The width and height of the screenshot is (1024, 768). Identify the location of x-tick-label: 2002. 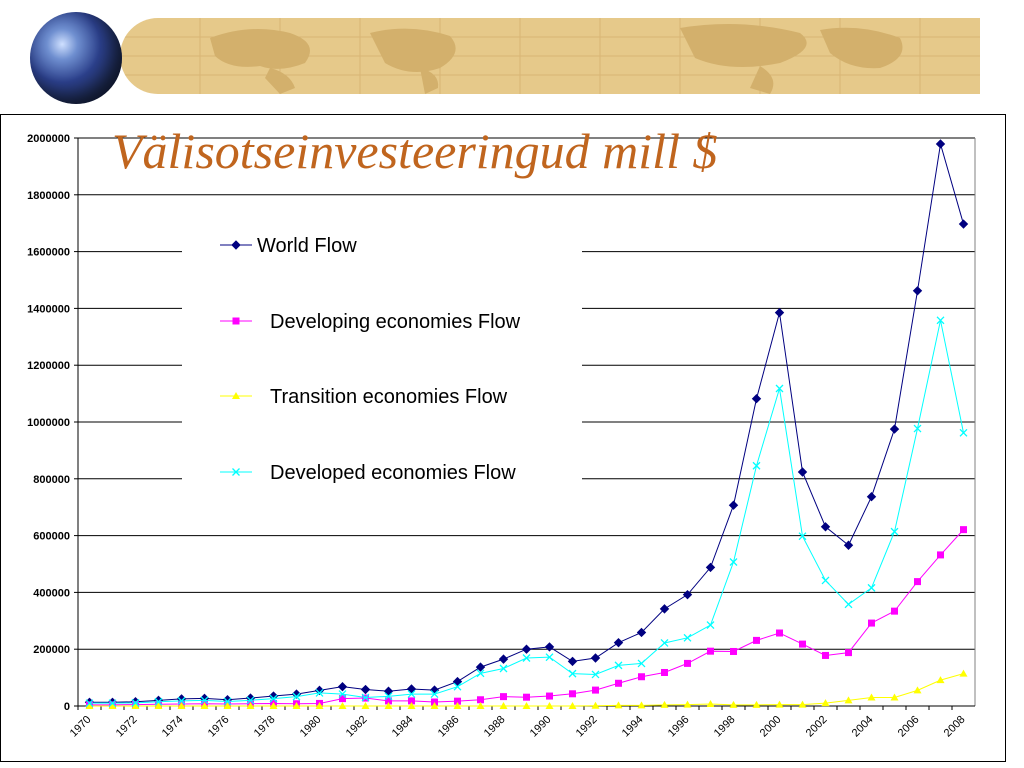
(817, 727).